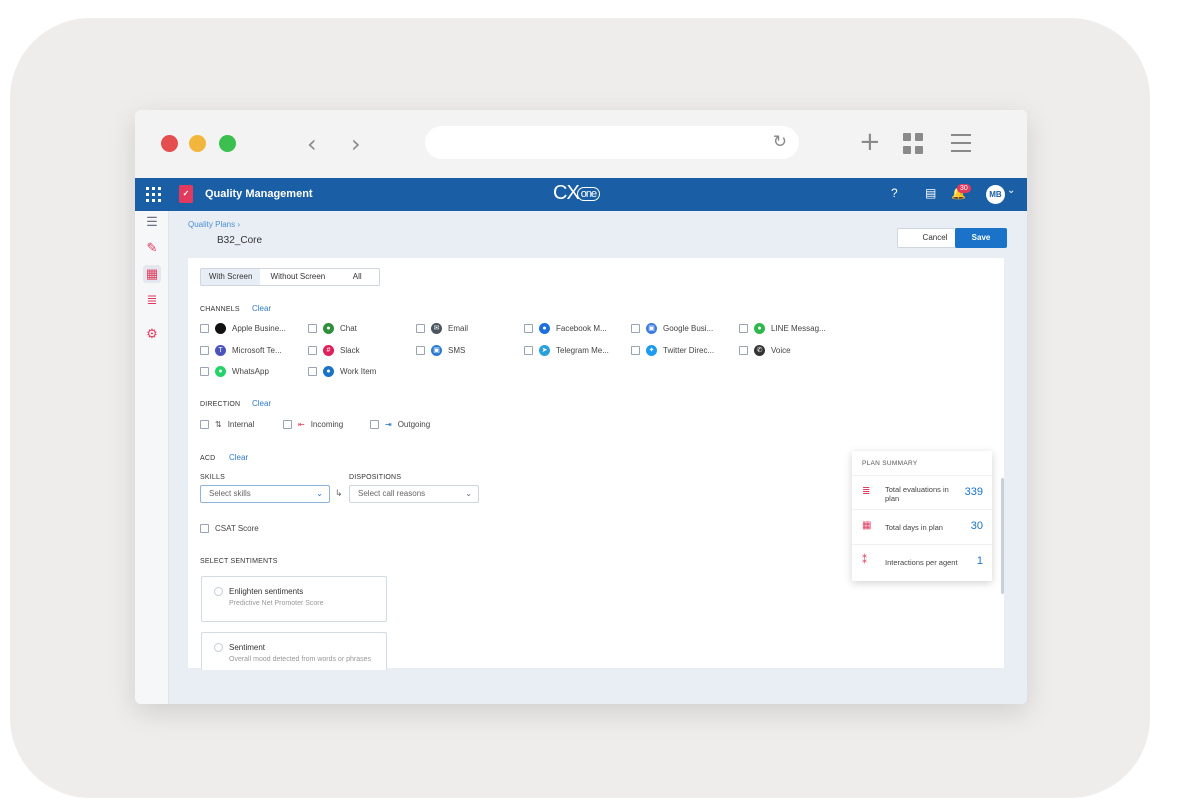 This screenshot has width=1200, height=807. What do you see at coordinates (973, 492) in the screenshot?
I see `summary-value: 339` at bounding box center [973, 492].